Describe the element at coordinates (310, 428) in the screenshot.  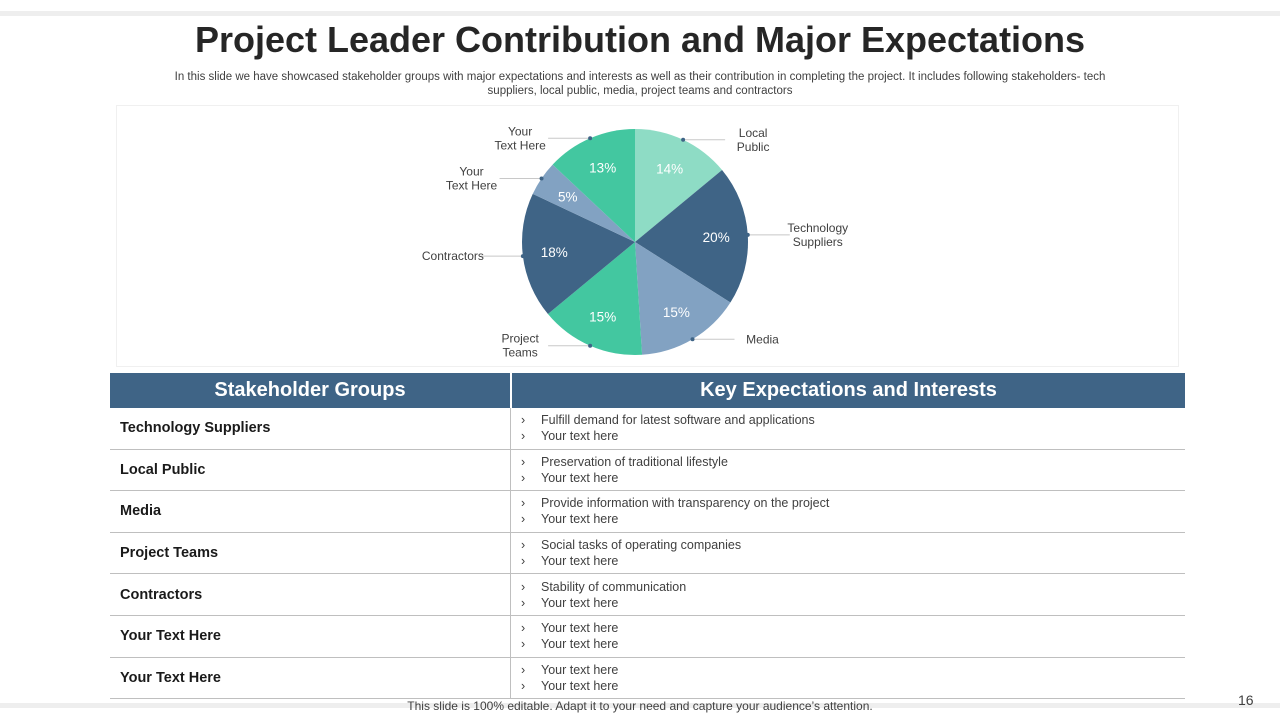
I see `stakeholder-group-cell: Technology Suppliers` at that location.